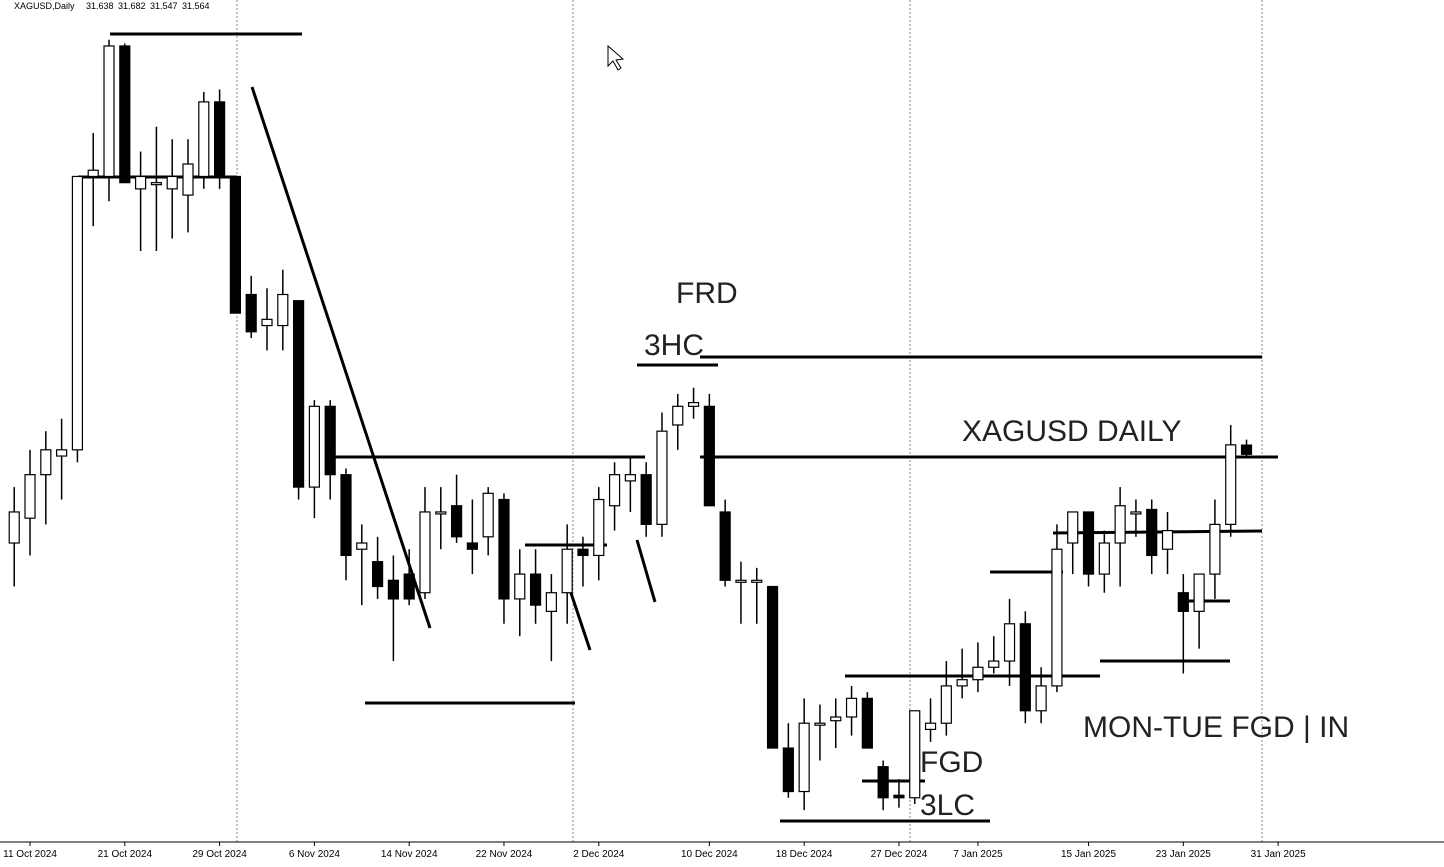  Describe the element at coordinates (674, 345) in the screenshot. I see `annotation: 3HC` at that location.